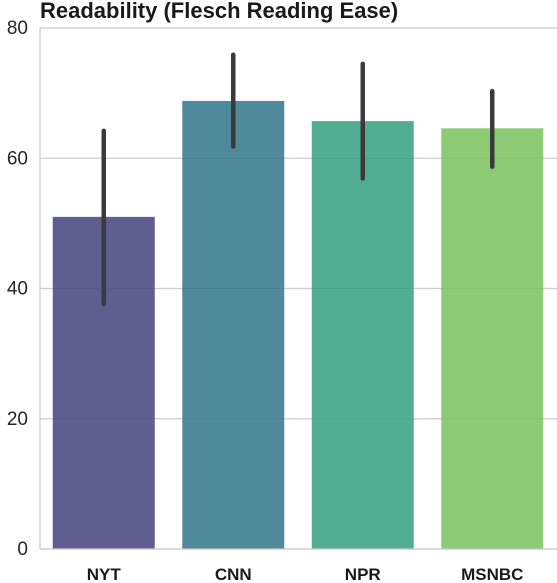  What do you see at coordinates (305, 574) in the screenshot?
I see `x-tick-labels: NYT CNN NPR MSNBC` at bounding box center [305, 574].